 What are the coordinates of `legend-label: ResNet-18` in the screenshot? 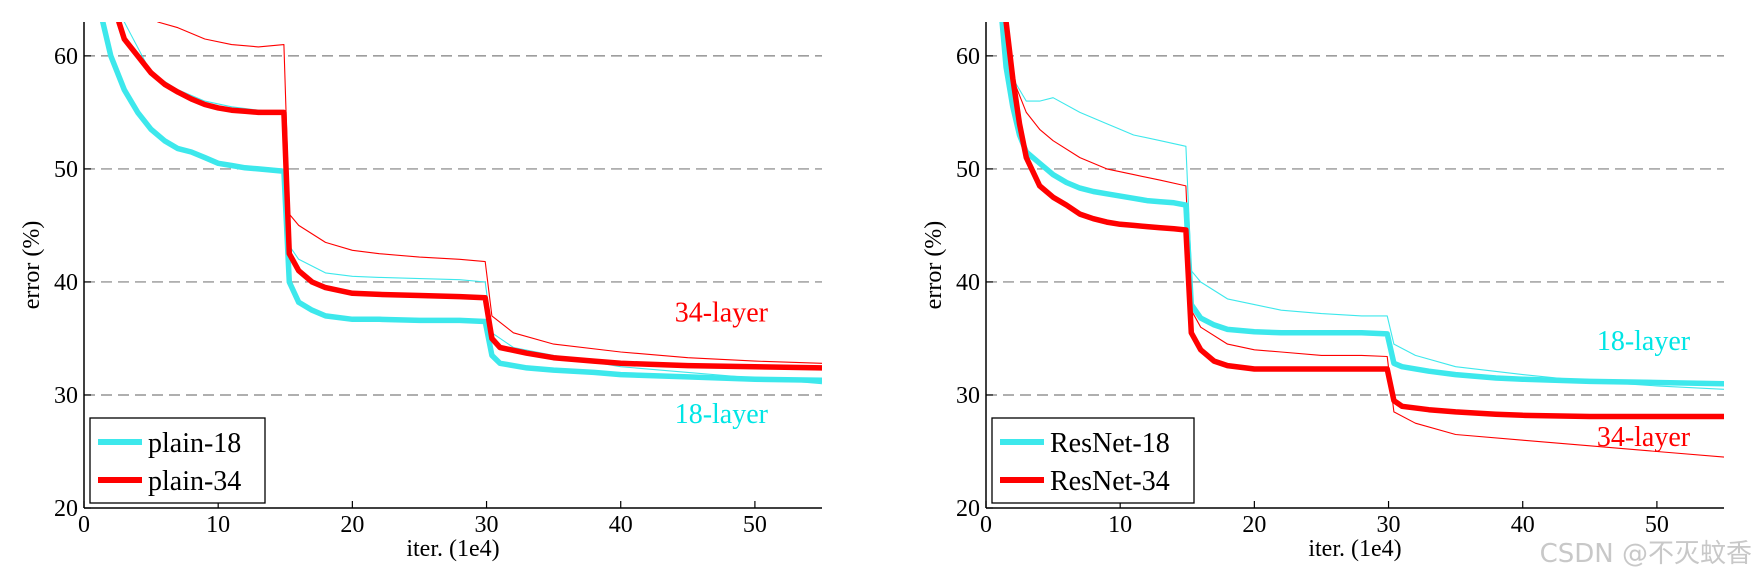 It's located at (1110, 443).